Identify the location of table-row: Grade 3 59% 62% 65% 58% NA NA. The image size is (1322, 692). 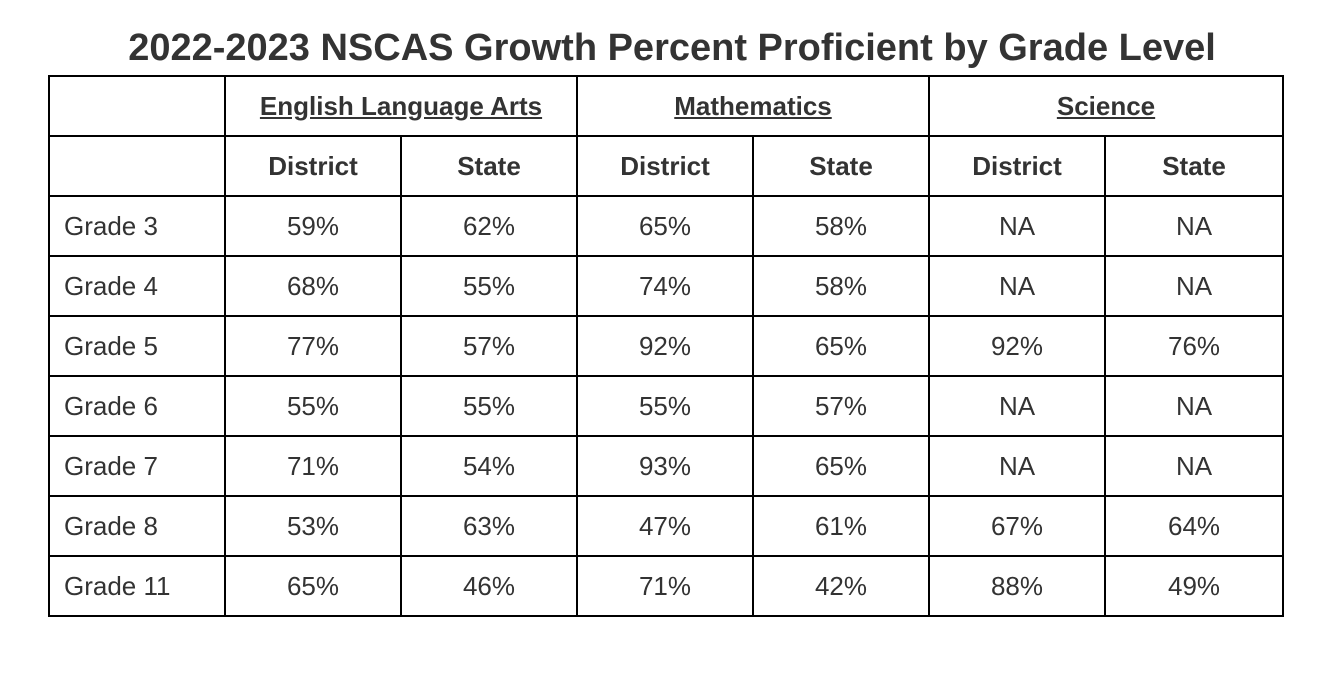
(666, 226).